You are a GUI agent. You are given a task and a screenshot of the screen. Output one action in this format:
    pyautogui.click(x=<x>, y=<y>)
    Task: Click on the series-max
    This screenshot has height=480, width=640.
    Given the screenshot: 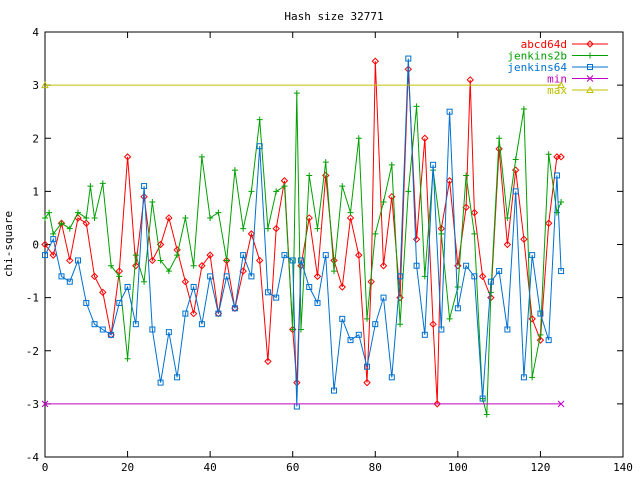 What is the action you would take?
    pyautogui.click(x=303, y=85)
    